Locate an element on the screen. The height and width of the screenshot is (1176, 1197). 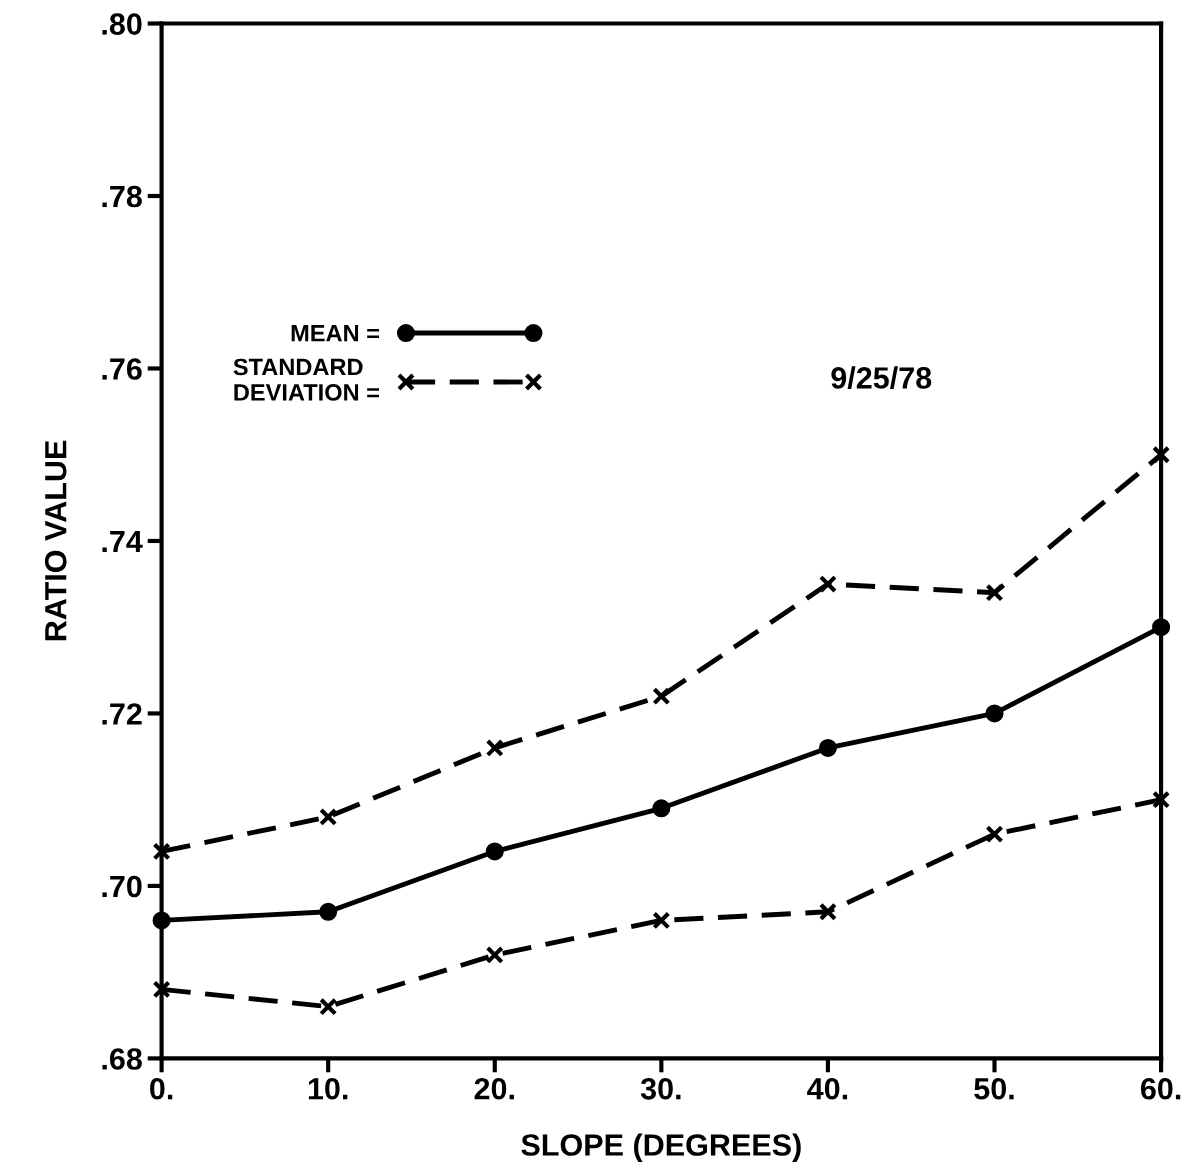
y-tick-label: .76 is located at coordinates (122, 369).